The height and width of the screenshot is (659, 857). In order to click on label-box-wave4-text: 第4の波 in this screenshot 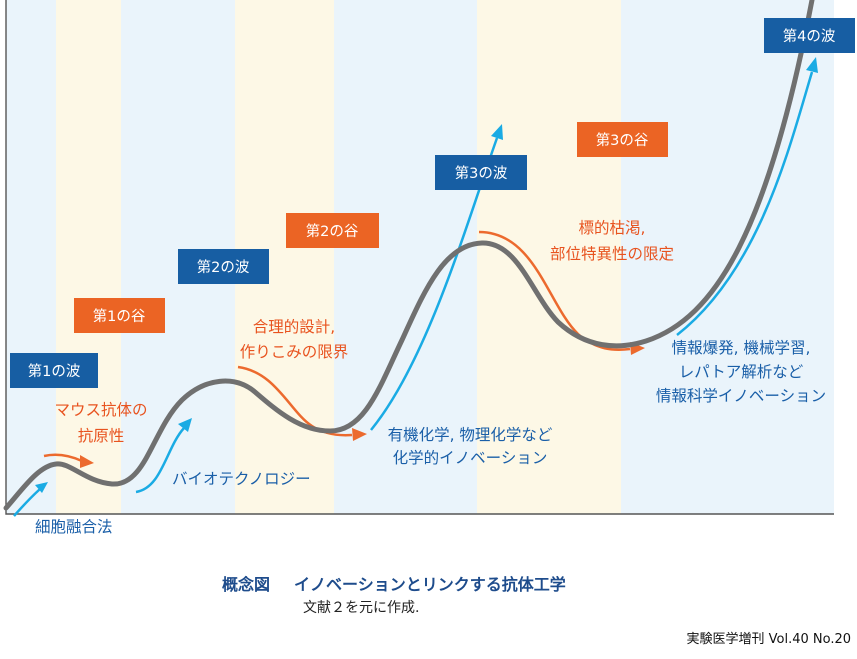, I will do `click(809, 36)`.